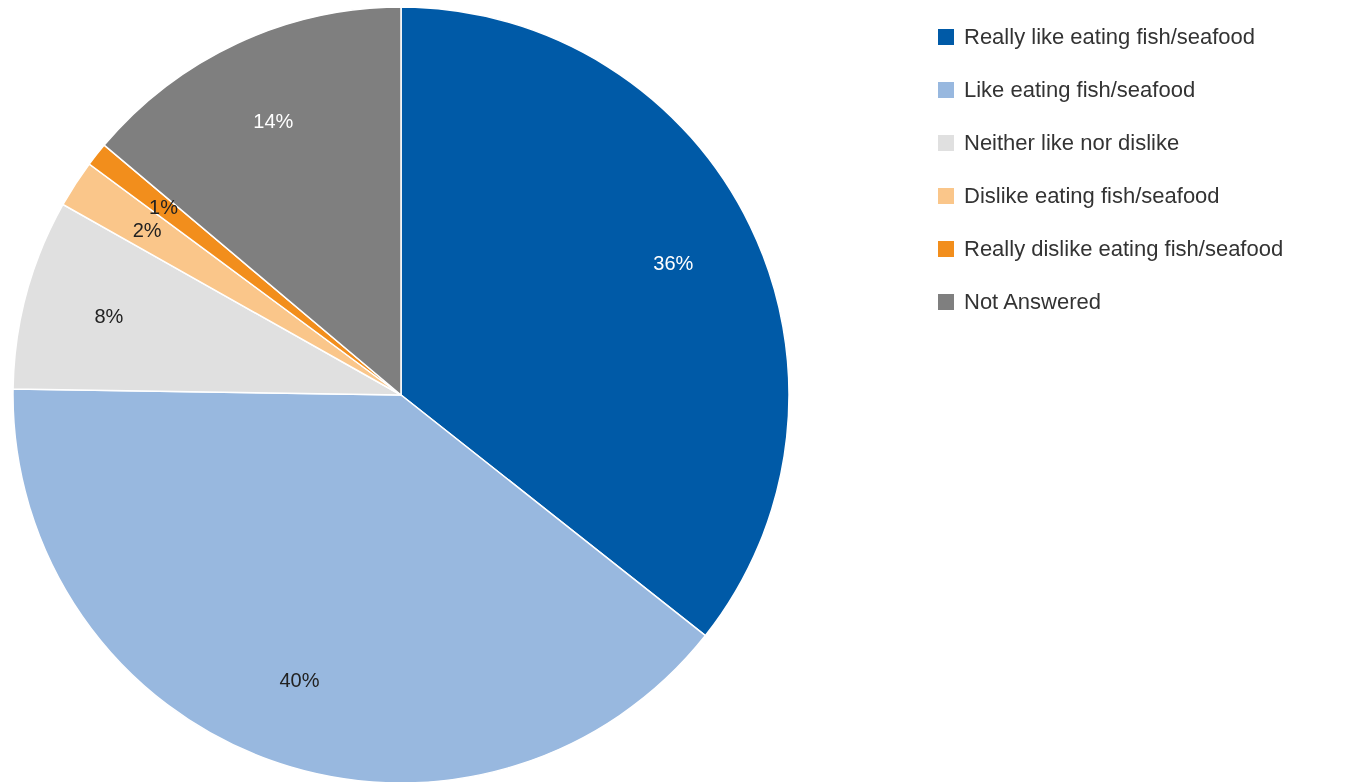  I want to click on data-label: 36%, so click(673, 263).